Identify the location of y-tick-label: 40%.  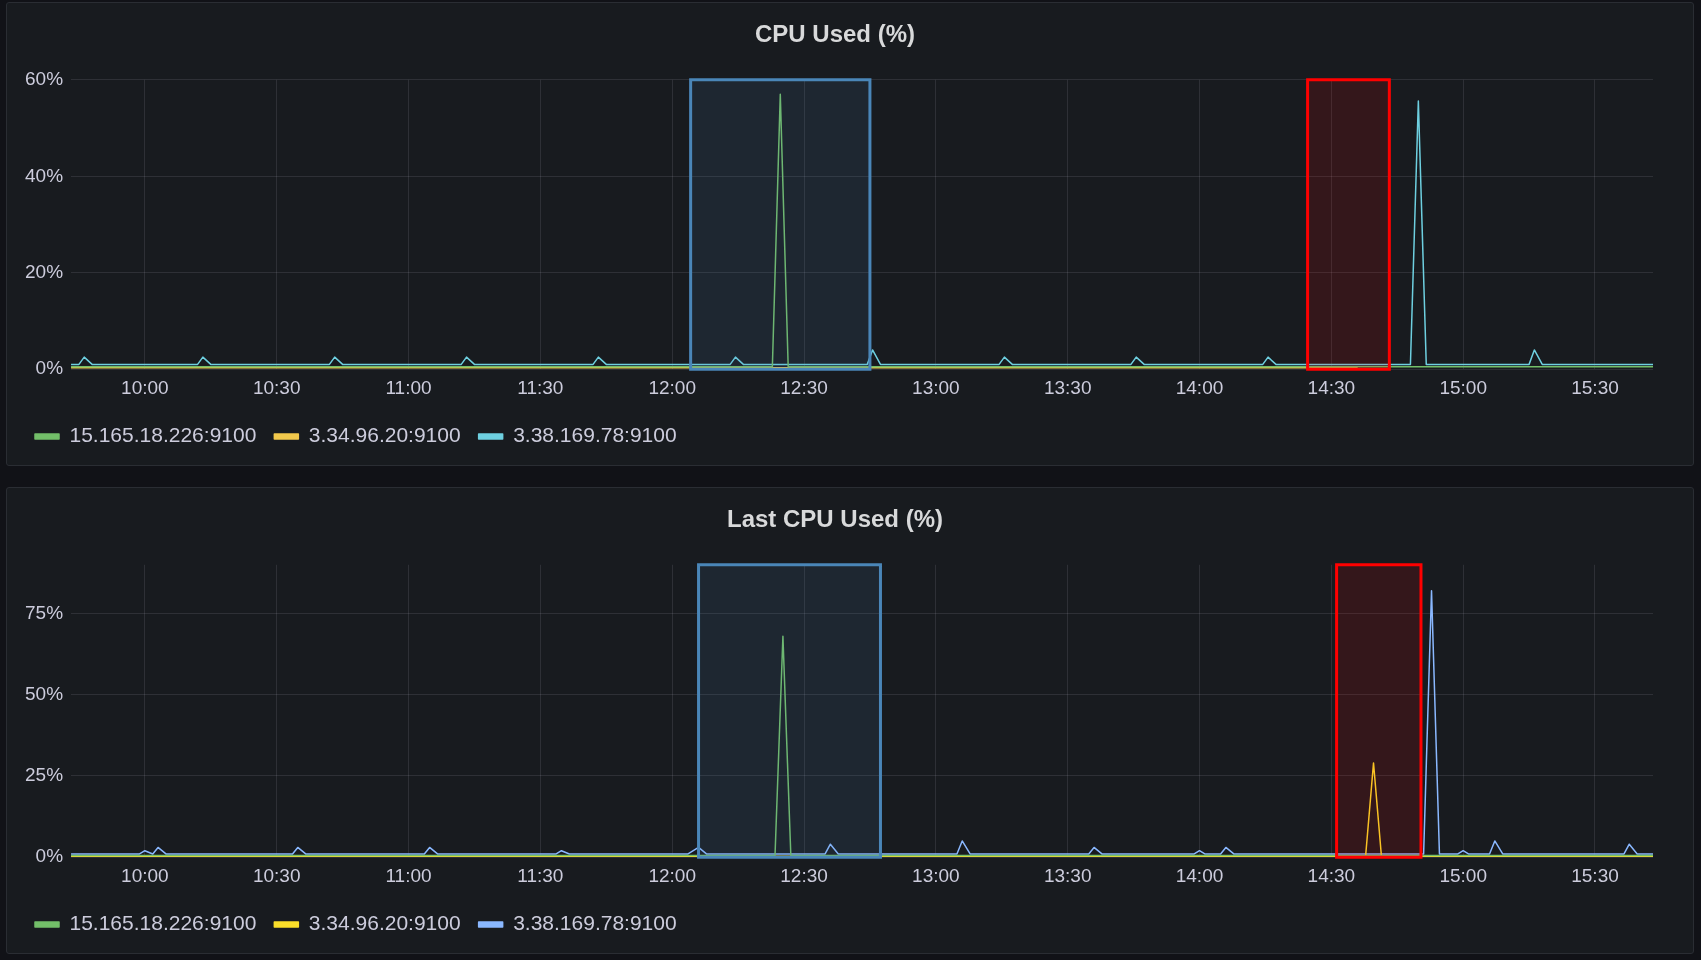
(44, 175).